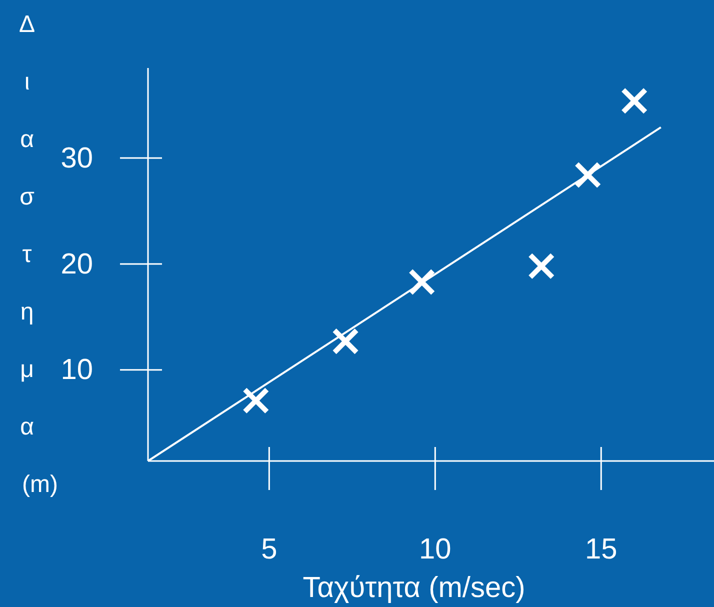 The height and width of the screenshot is (607, 714). I want to click on y-tick-label: 10, so click(76, 370).